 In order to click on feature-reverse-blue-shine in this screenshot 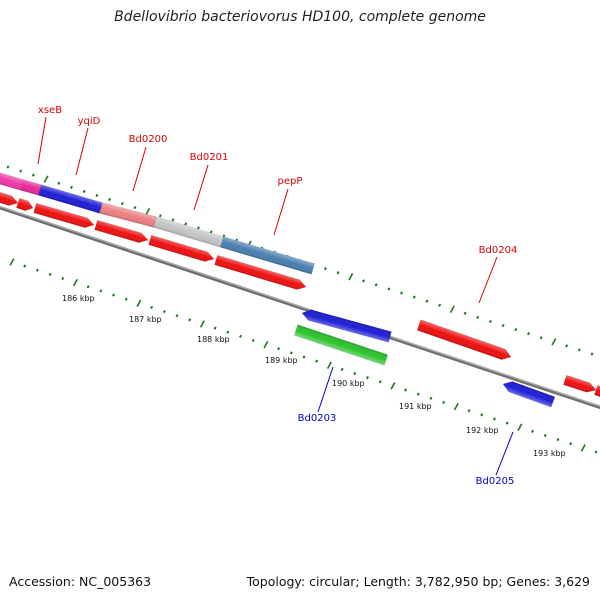, I will do `click(347, 326)`.